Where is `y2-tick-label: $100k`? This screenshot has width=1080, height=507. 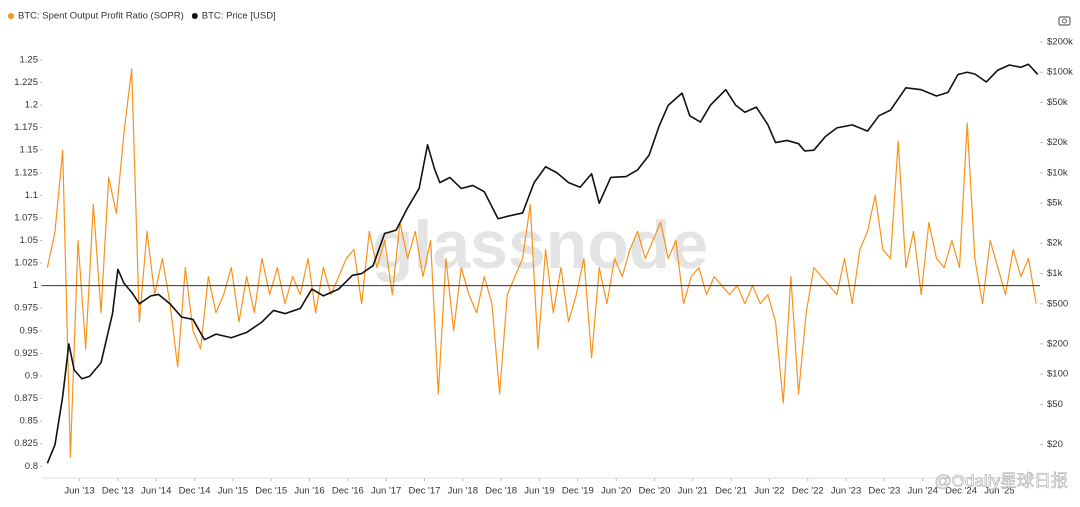 y2-tick-label: $100k is located at coordinates (1060, 72).